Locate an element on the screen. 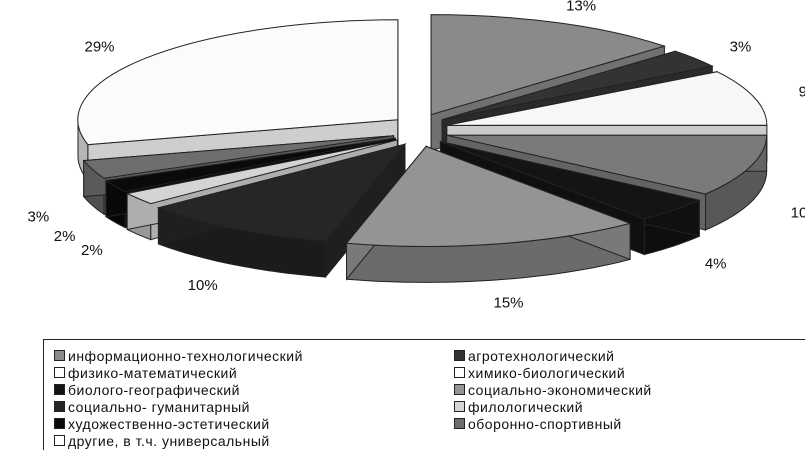 This screenshot has width=805, height=450. legend-item-art: художественно-эстетический is located at coordinates (254, 423).